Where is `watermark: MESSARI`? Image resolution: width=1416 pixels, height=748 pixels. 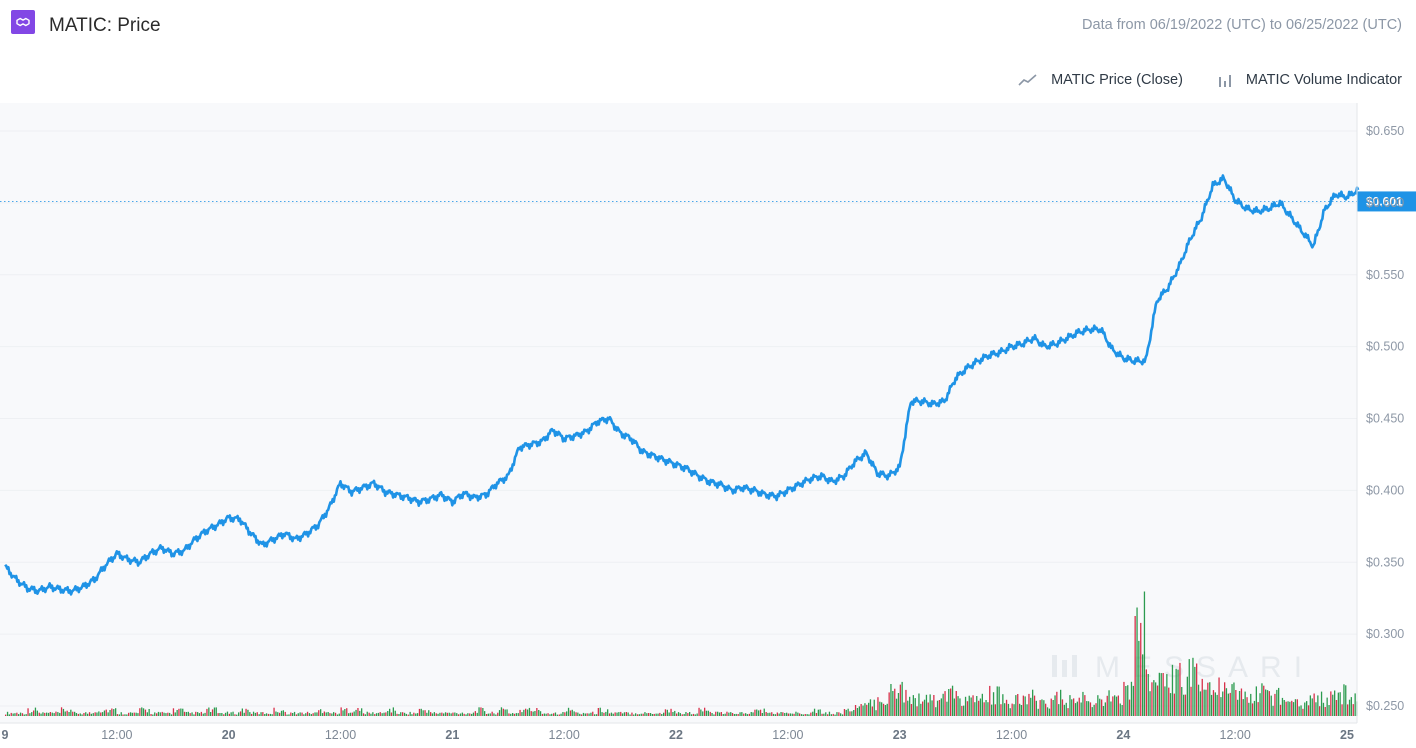 watermark: MESSARI is located at coordinates (1204, 667).